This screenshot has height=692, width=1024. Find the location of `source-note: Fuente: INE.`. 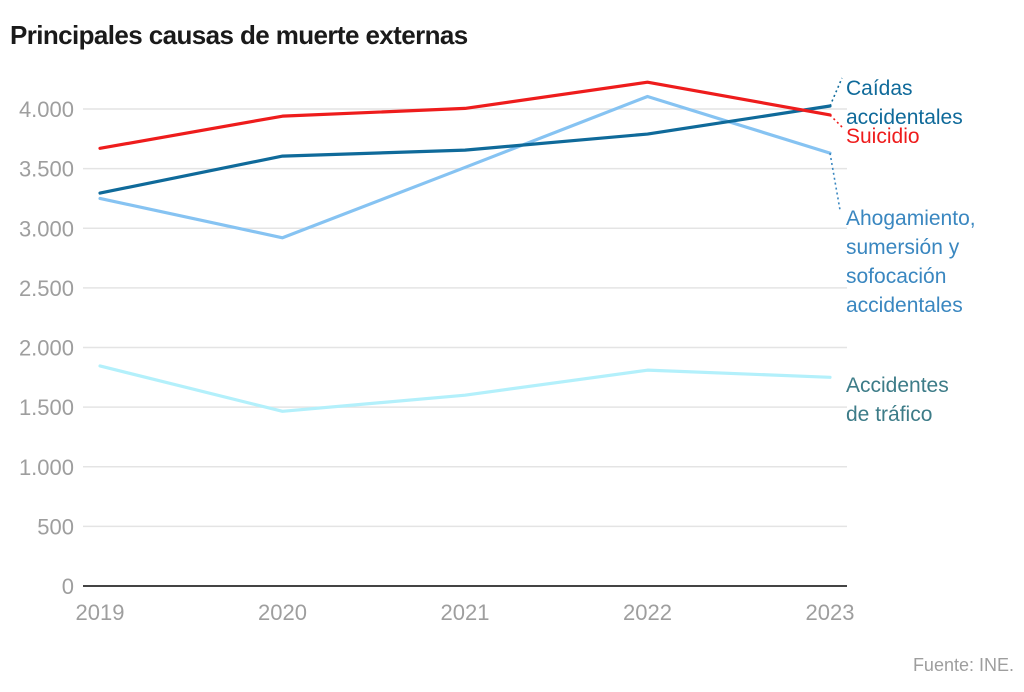

source-note: Fuente: INE. is located at coordinates (963, 665).